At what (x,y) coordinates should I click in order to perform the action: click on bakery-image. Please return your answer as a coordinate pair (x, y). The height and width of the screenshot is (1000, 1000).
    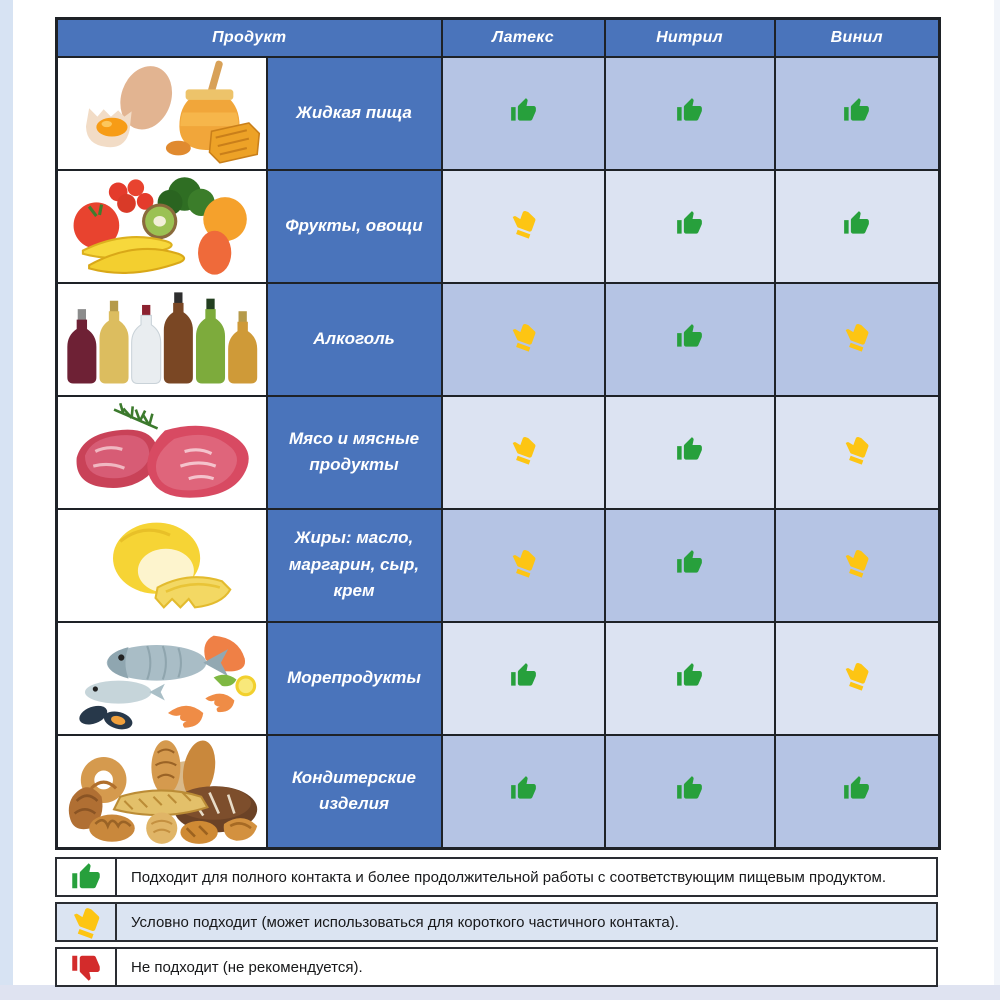
    Looking at the image, I should click on (161, 791).